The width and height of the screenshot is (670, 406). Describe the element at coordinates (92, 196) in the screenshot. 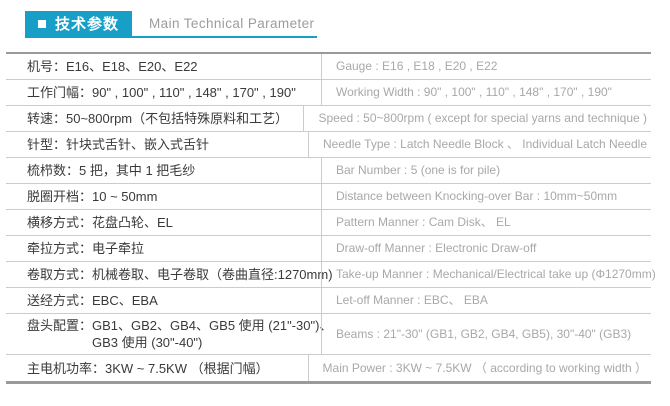

I see `param-zh: 脱圈开档：10 ~ 50mm` at that location.